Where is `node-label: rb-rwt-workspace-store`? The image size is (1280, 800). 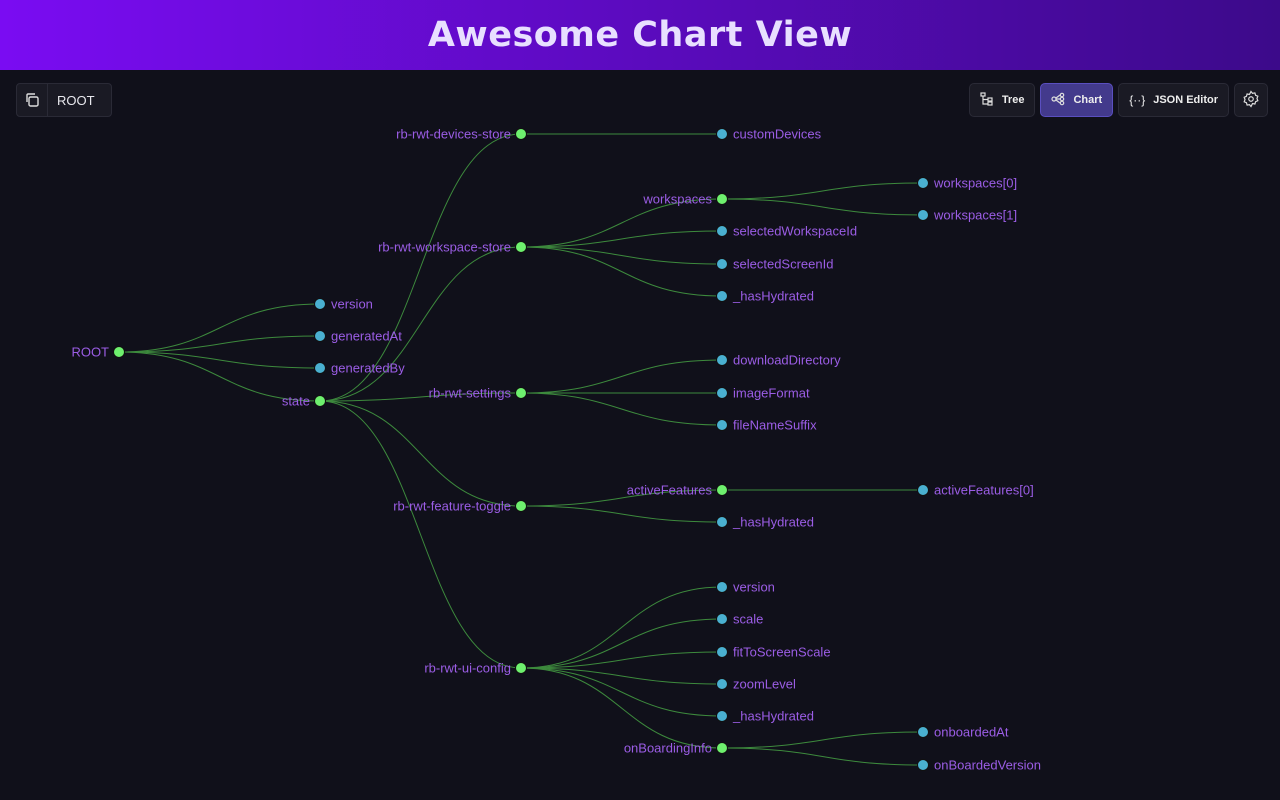
node-label: rb-rwt-workspace-store is located at coordinates (444, 247).